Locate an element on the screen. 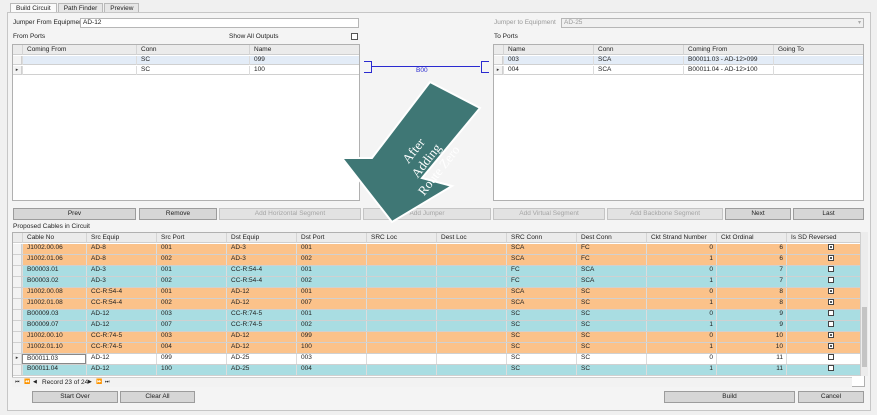  col-dest-conn: Dest Conn is located at coordinates (611, 238).